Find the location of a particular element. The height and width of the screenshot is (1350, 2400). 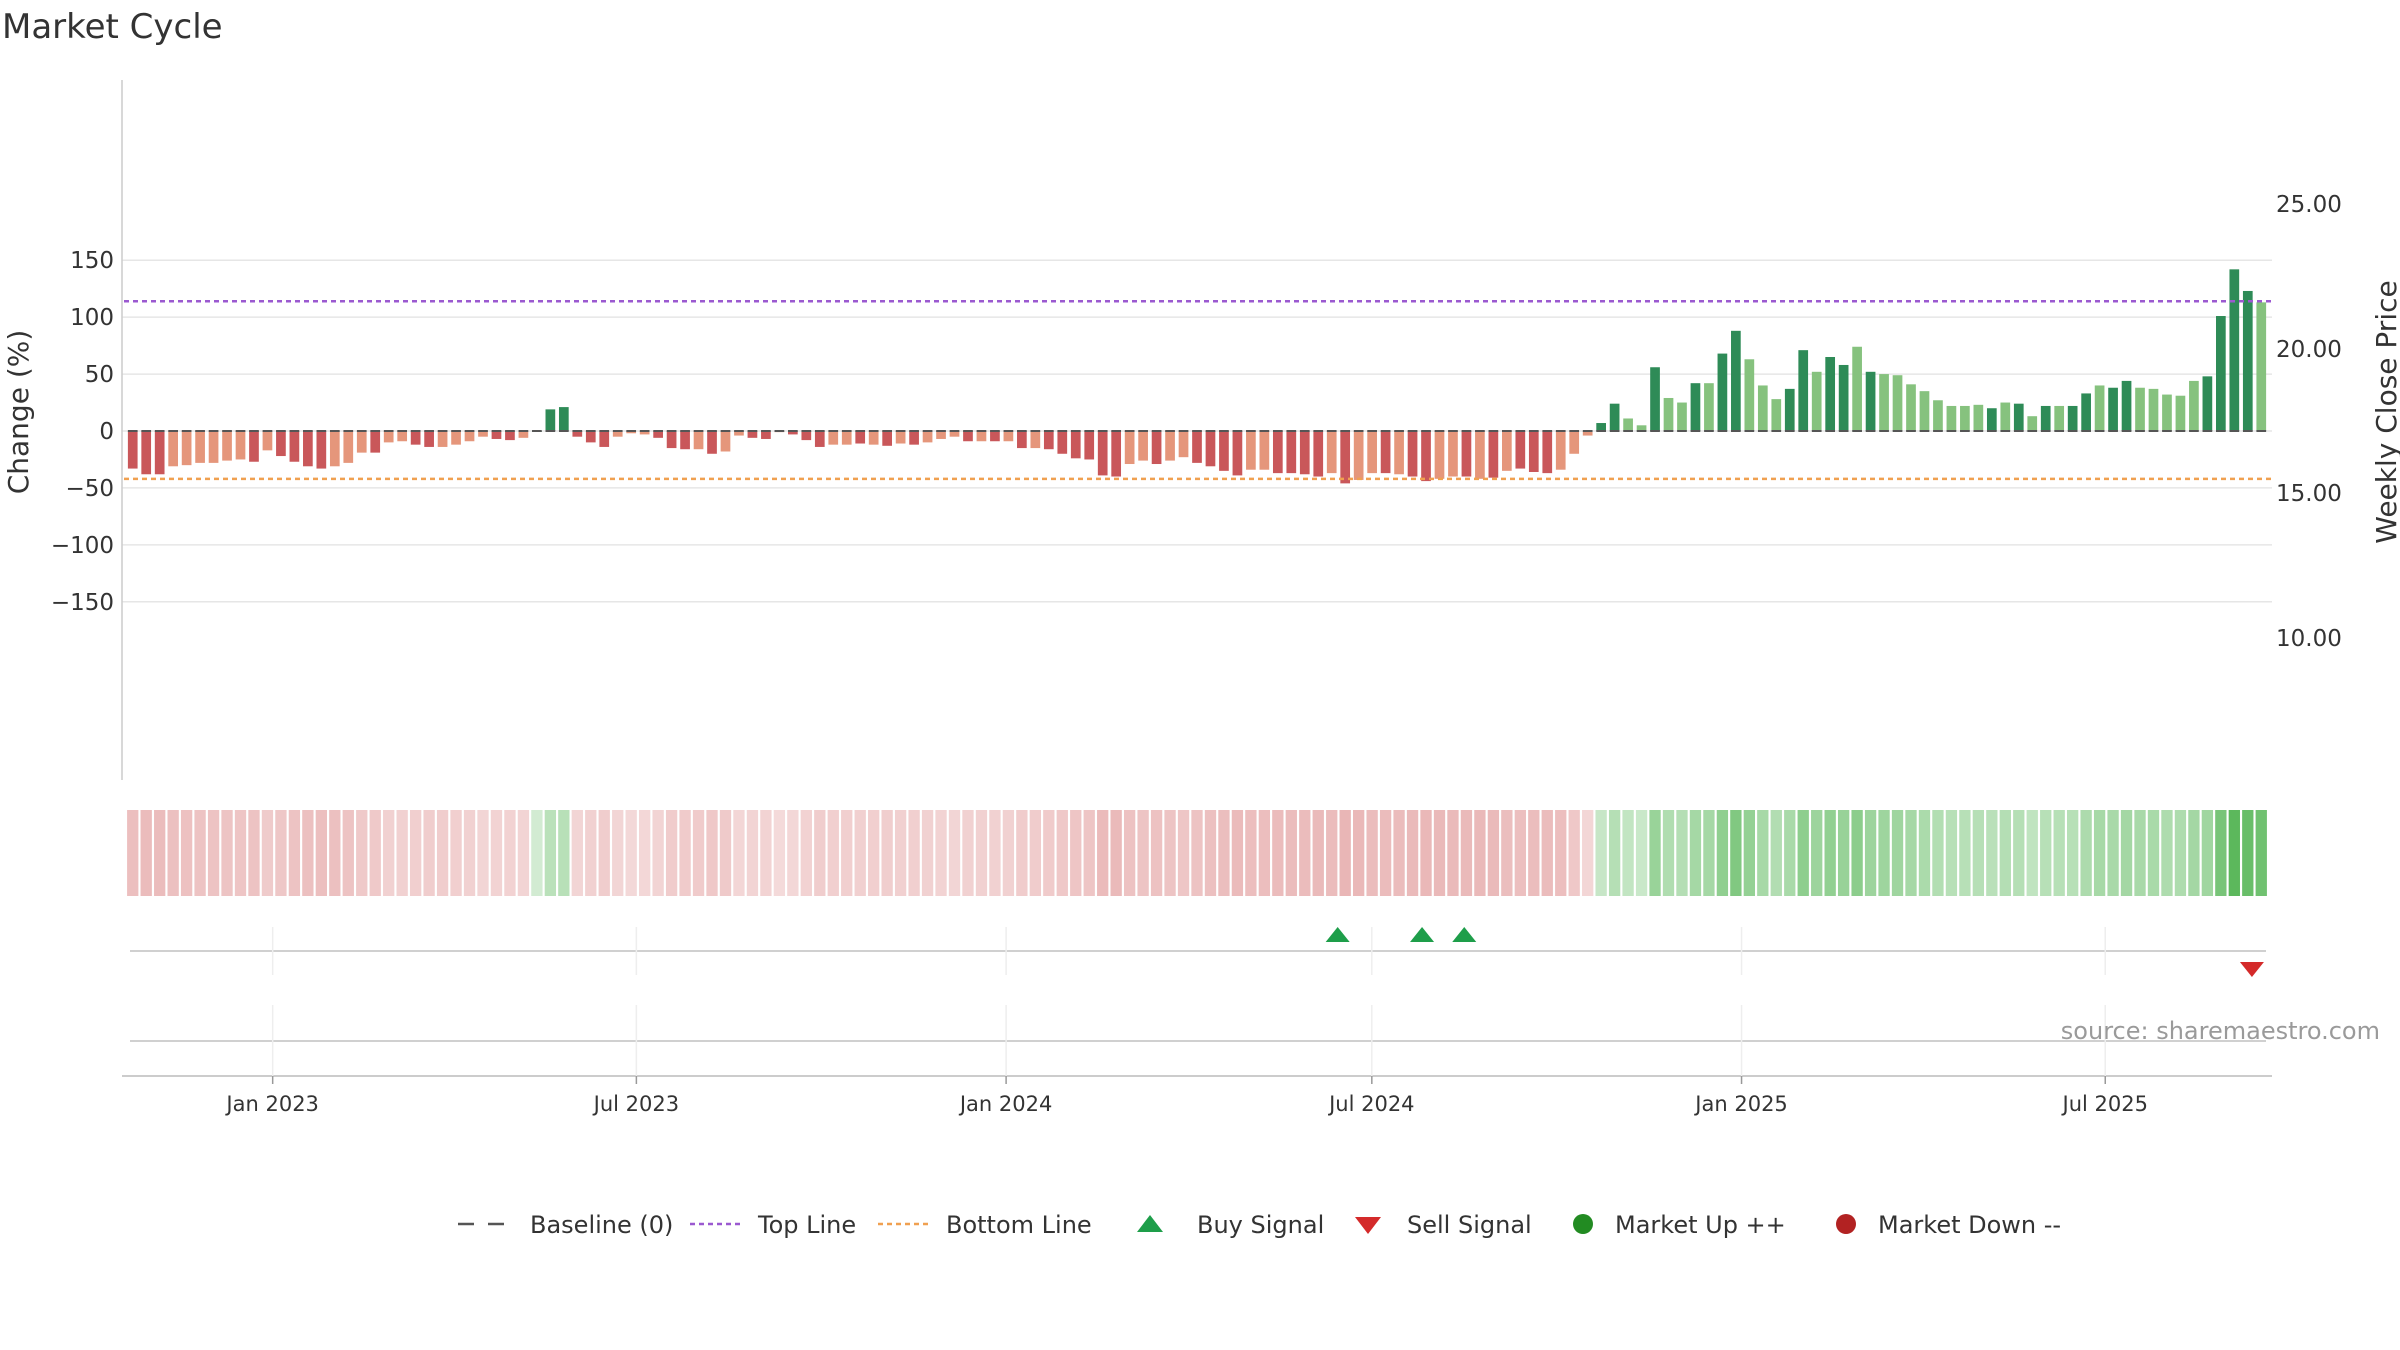

legend-item: Bottom Line is located at coordinates (985, 1225).